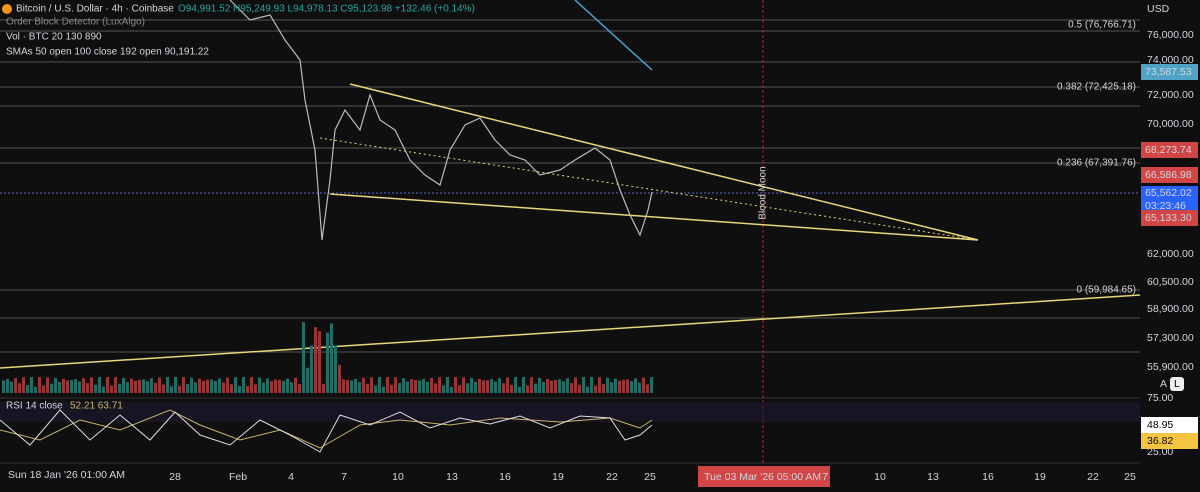  Describe the element at coordinates (75, 22) in the screenshot. I see `indicator: Order Block Detector (LuxAlgo)` at that location.